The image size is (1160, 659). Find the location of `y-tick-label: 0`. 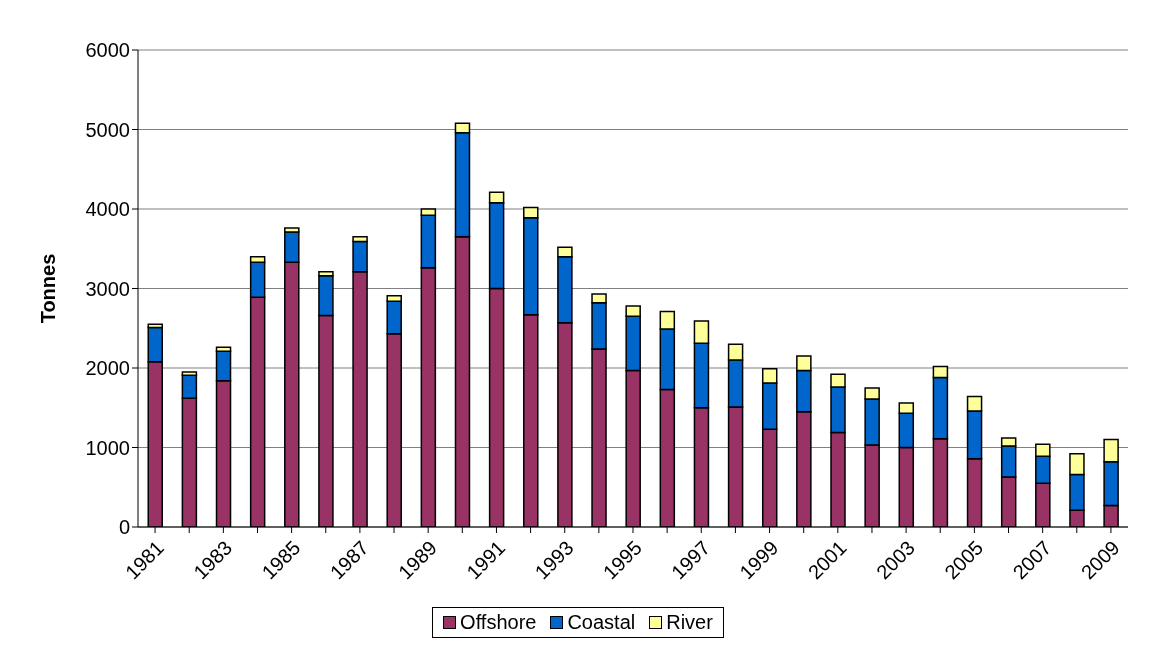

y-tick-label: 0 is located at coordinates (124, 527).